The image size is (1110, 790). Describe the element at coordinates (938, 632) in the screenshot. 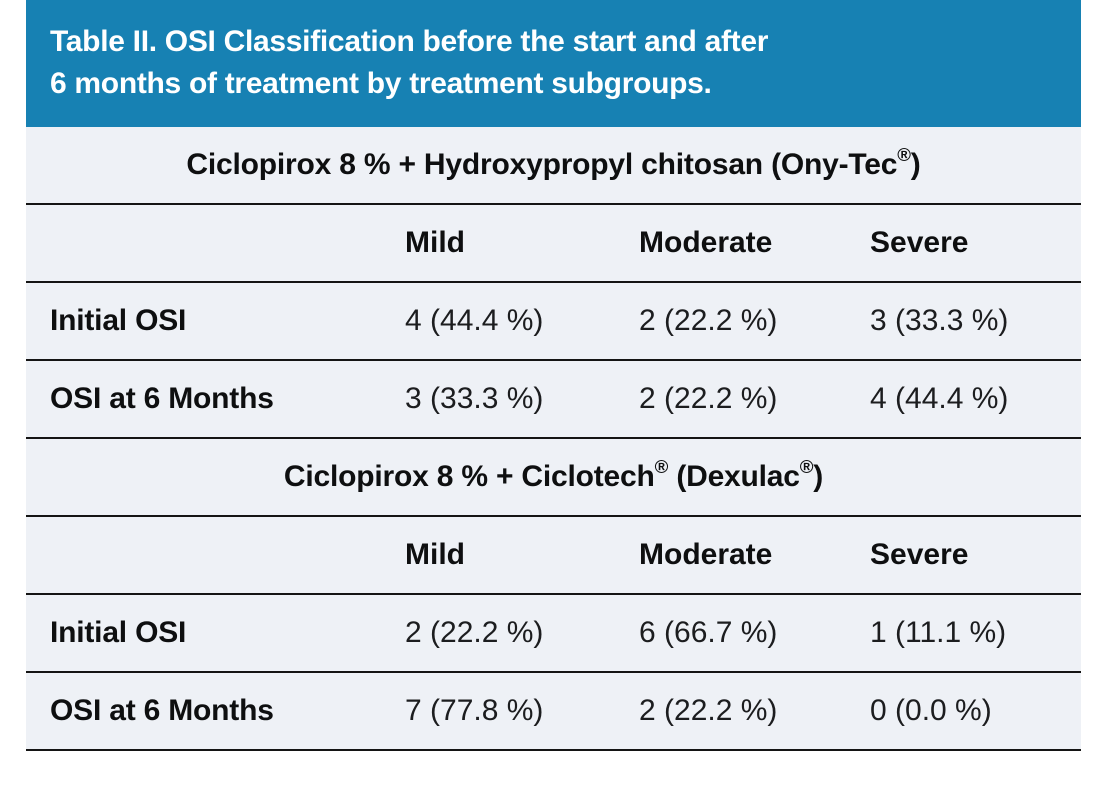

I see `cell-value: 1 (11.1 %)` at that location.